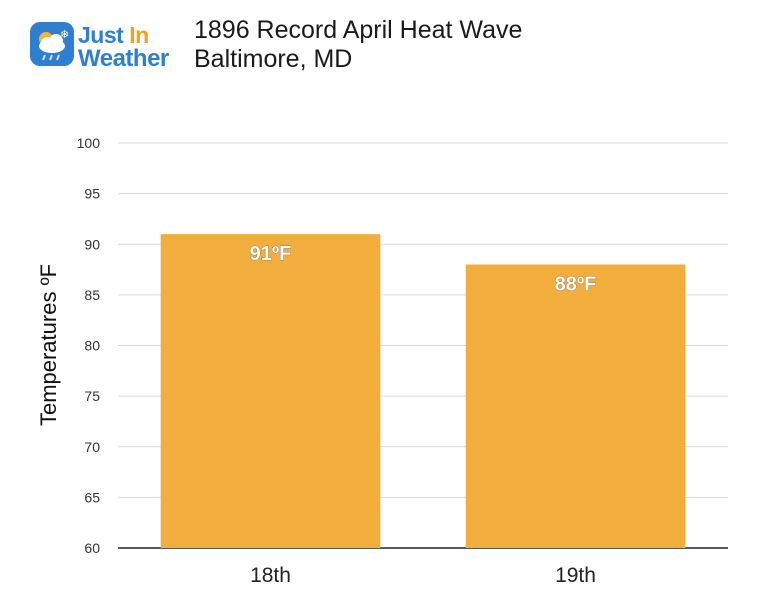 This screenshot has width=780, height=595. What do you see at coordinates (48, 345) in the screenshot?
I see `y-axis-label: Temperatures ºF` at bounding box center [48, 345].